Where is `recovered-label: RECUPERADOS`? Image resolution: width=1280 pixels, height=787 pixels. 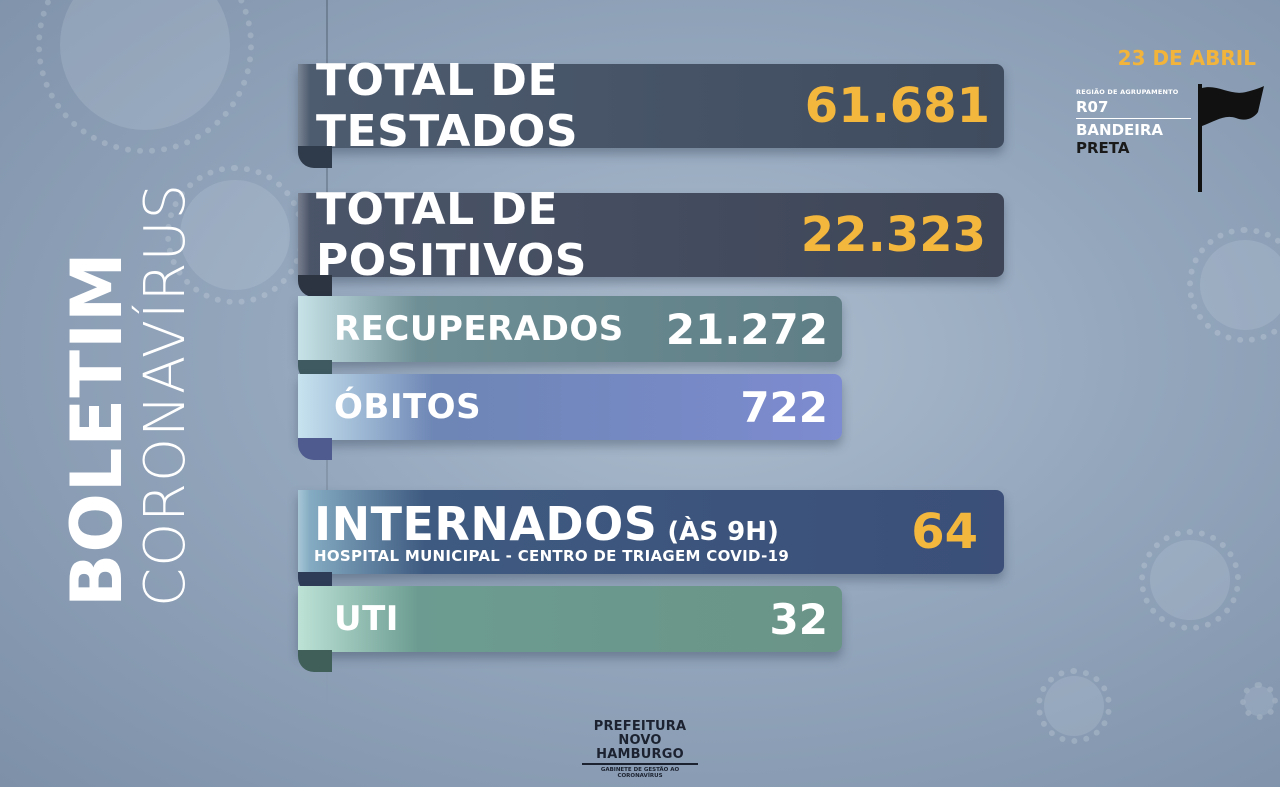
recovered-label: RECUPERADOS is located at coordinates (479, 329).